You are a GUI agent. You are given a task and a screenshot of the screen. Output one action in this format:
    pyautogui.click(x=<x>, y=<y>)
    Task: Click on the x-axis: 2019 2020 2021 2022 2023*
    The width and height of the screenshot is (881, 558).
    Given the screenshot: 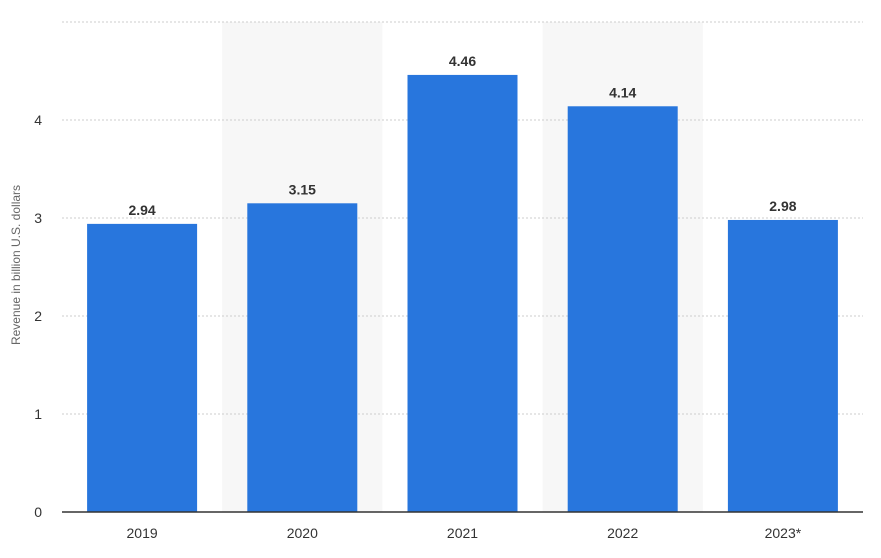 What is the action you would take?
    pyautogui.click(x=462, y=526)
    